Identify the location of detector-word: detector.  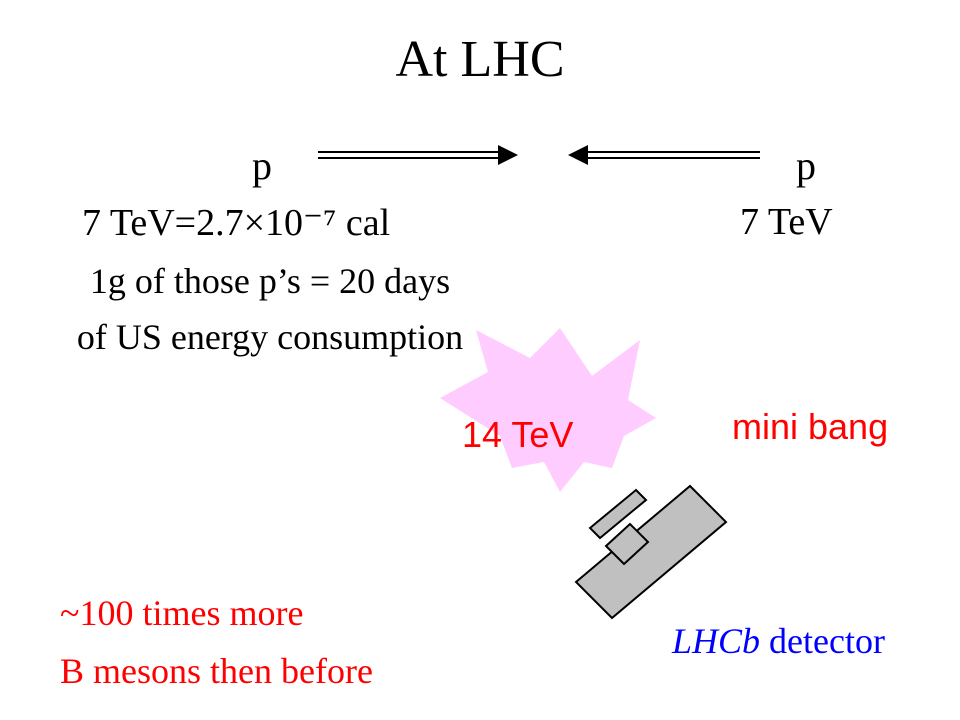
(822, 641).